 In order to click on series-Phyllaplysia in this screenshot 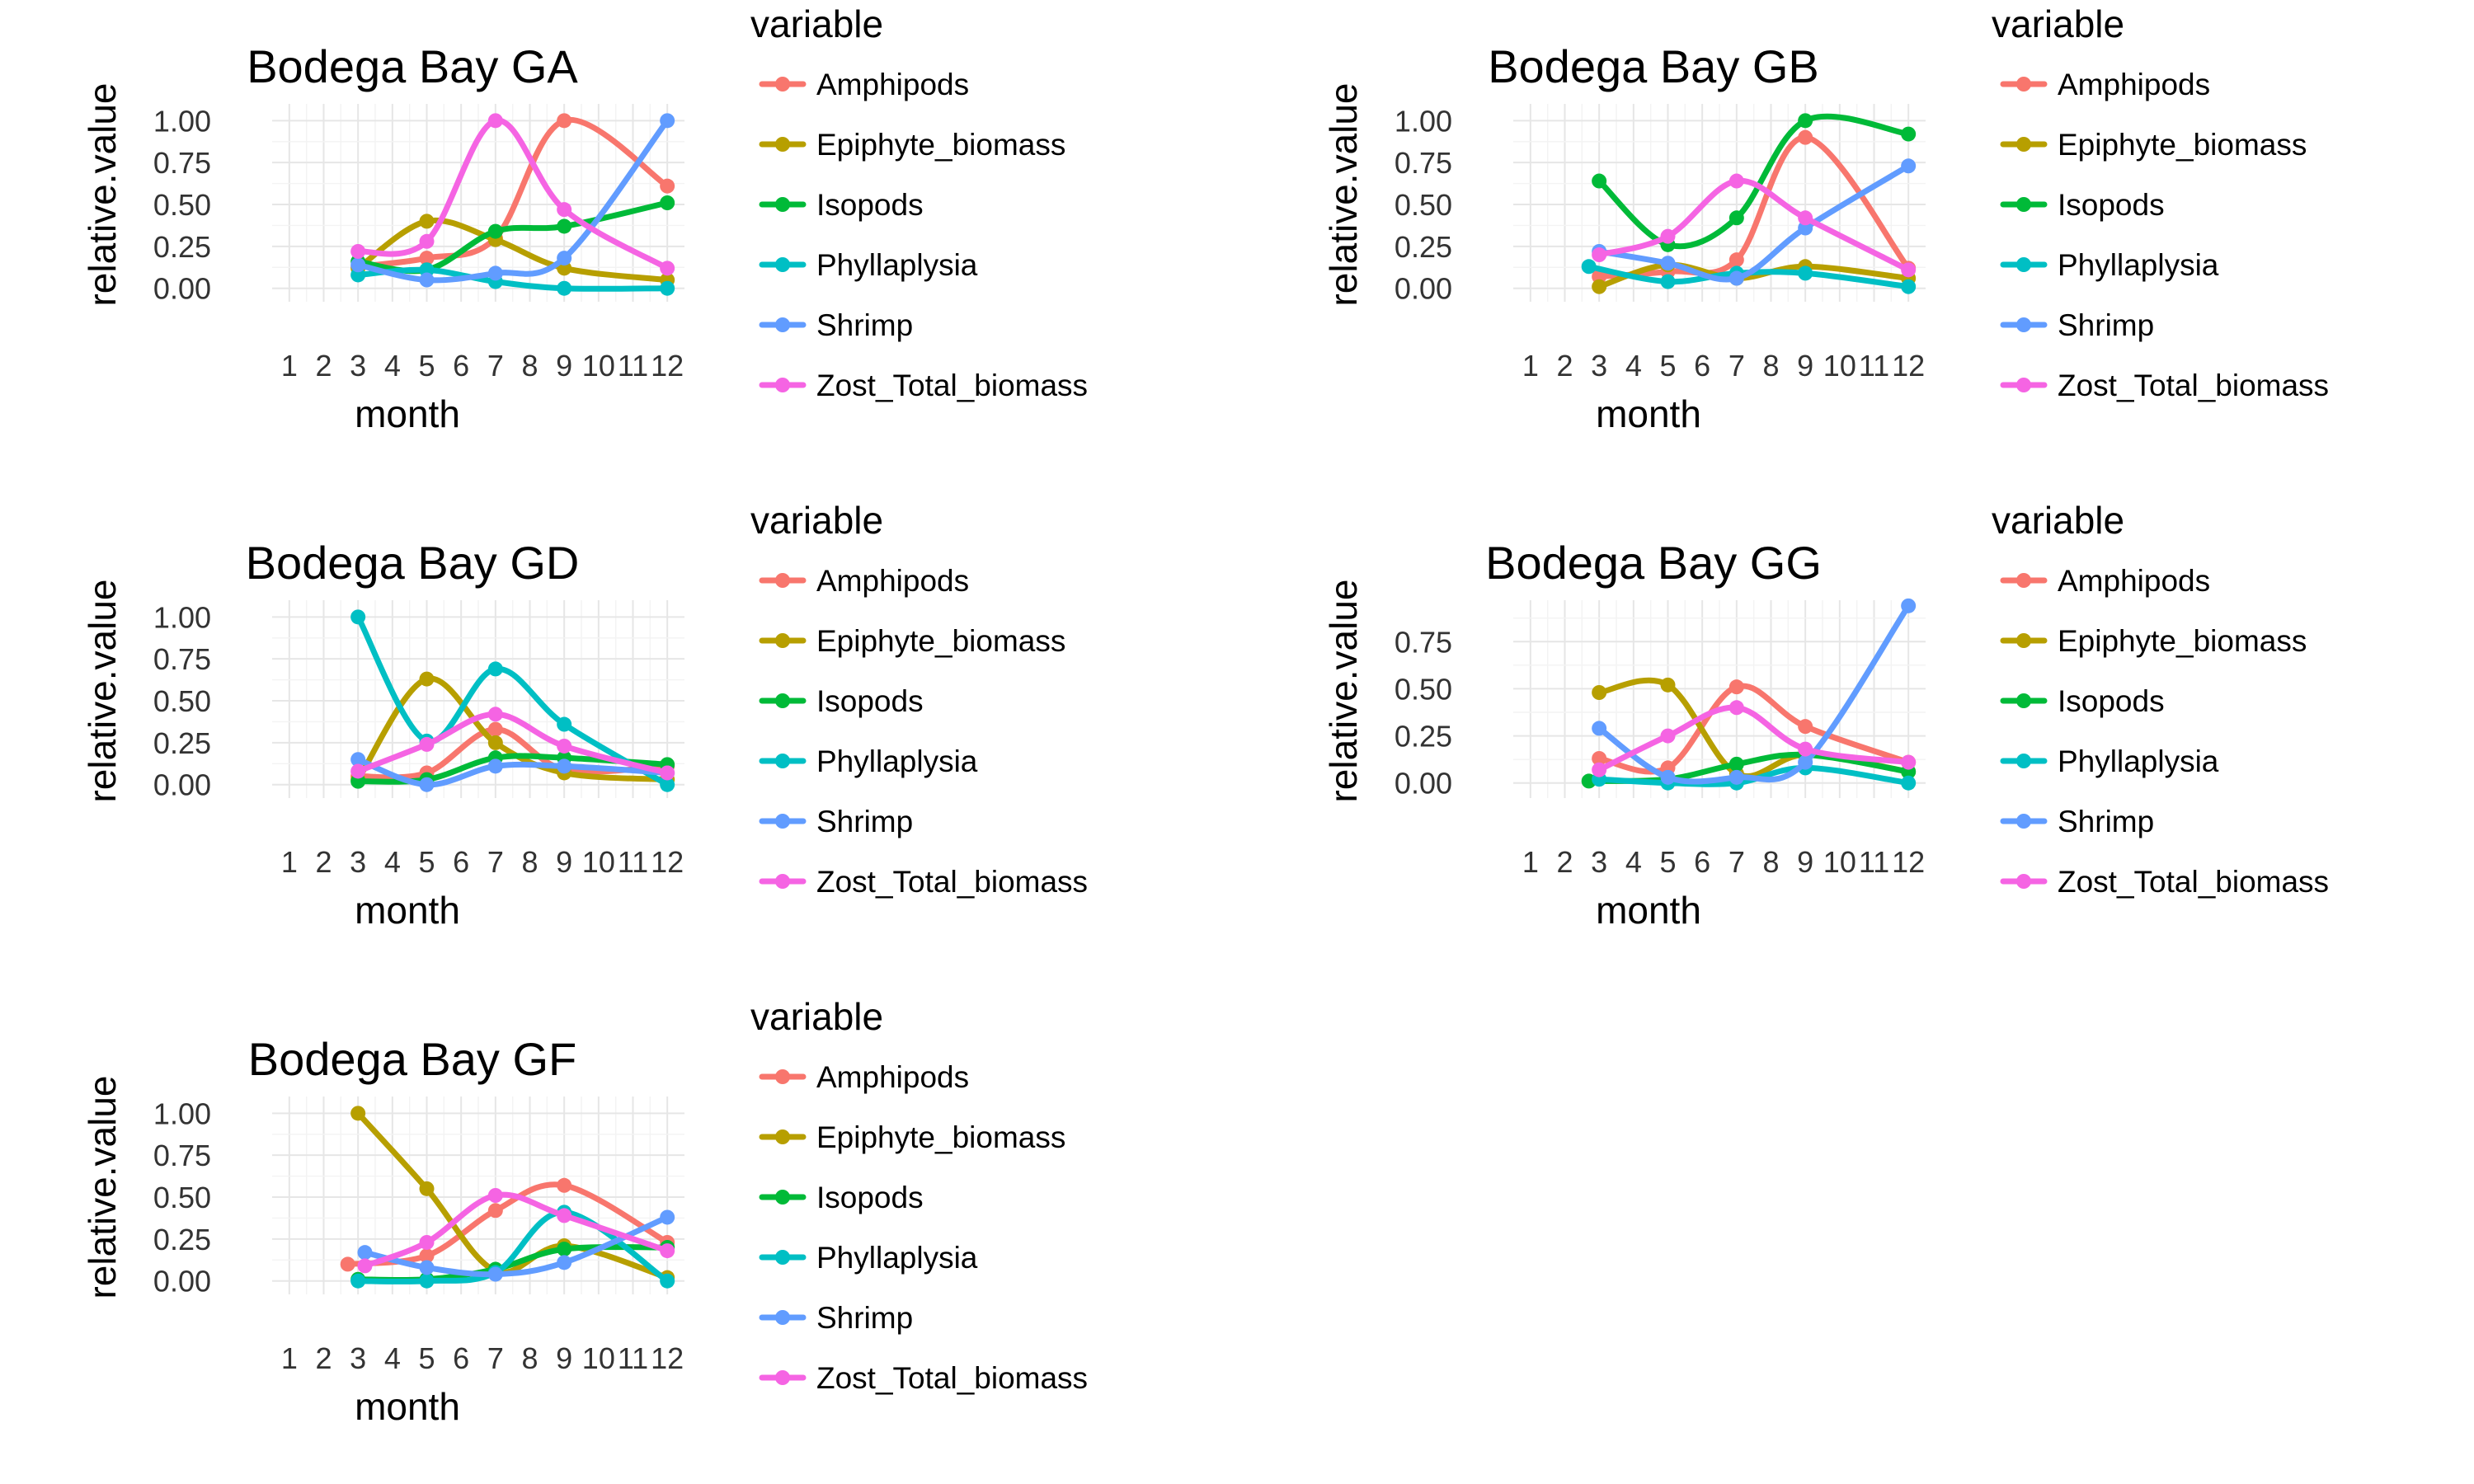, I will do `click(512, 700)`.